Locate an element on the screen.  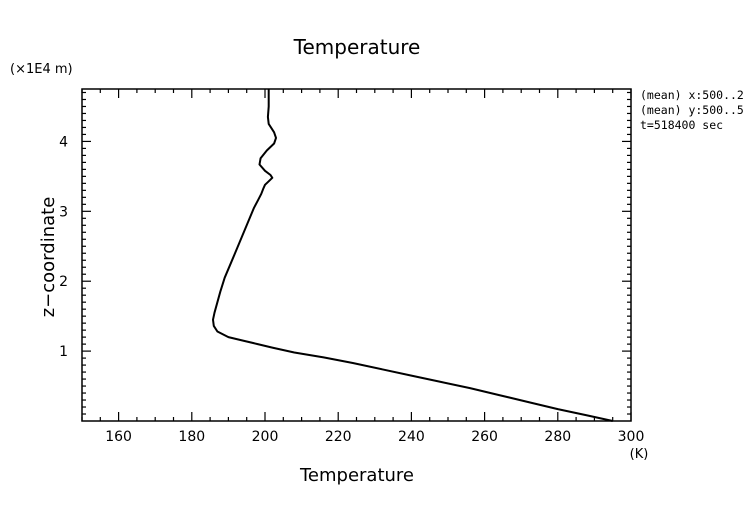
x-tick-label: 160 is located at coordinates (118, 437).